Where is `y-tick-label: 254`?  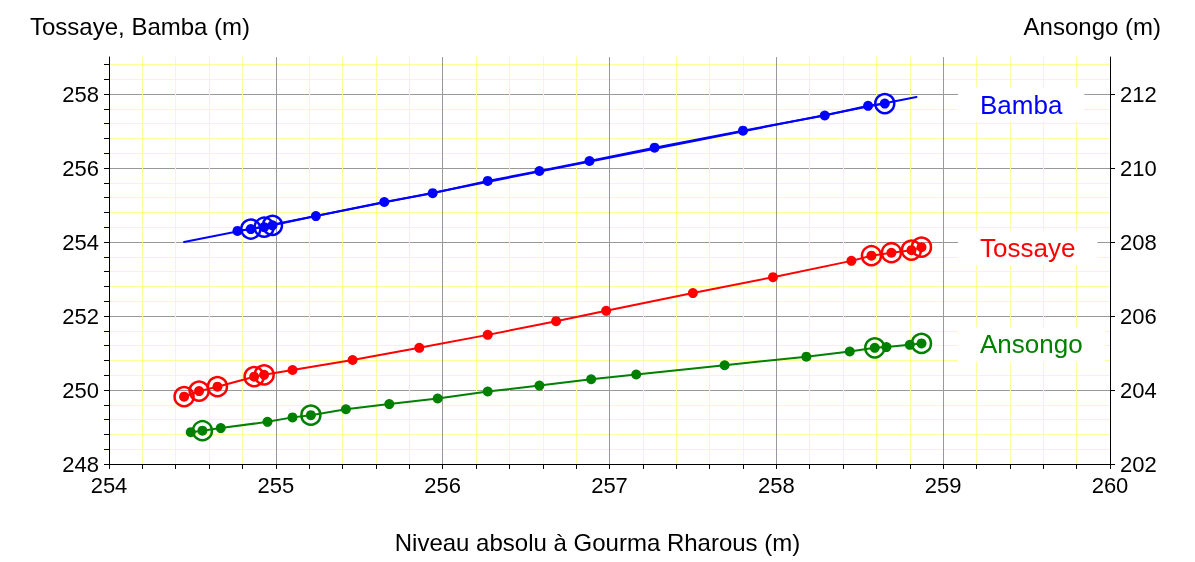 y-tick-label: 254 is located at coordinates (80, 242).